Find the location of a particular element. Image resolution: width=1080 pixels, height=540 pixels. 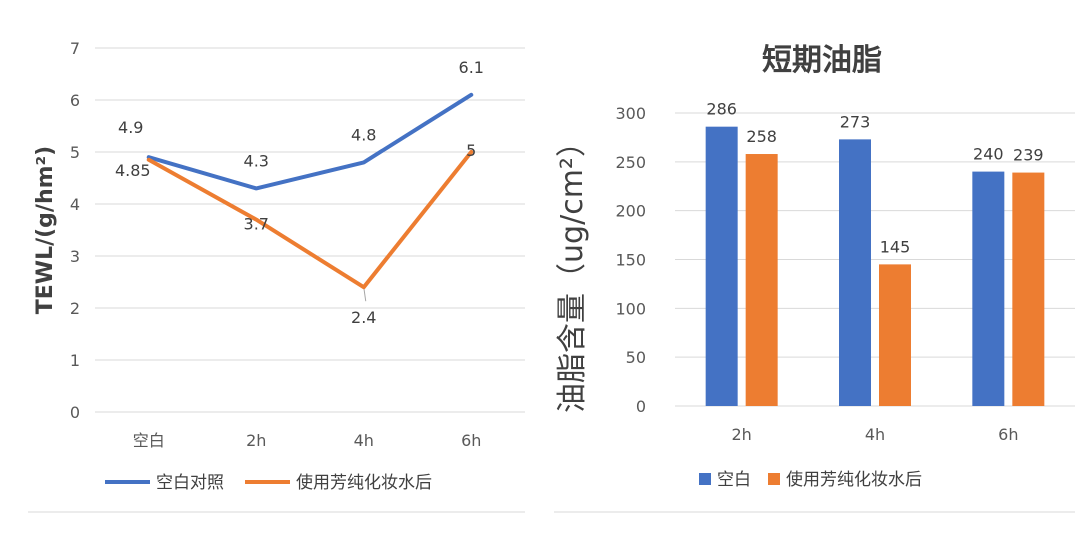

legend-label: 空白 is located at coordinates (734, 480).